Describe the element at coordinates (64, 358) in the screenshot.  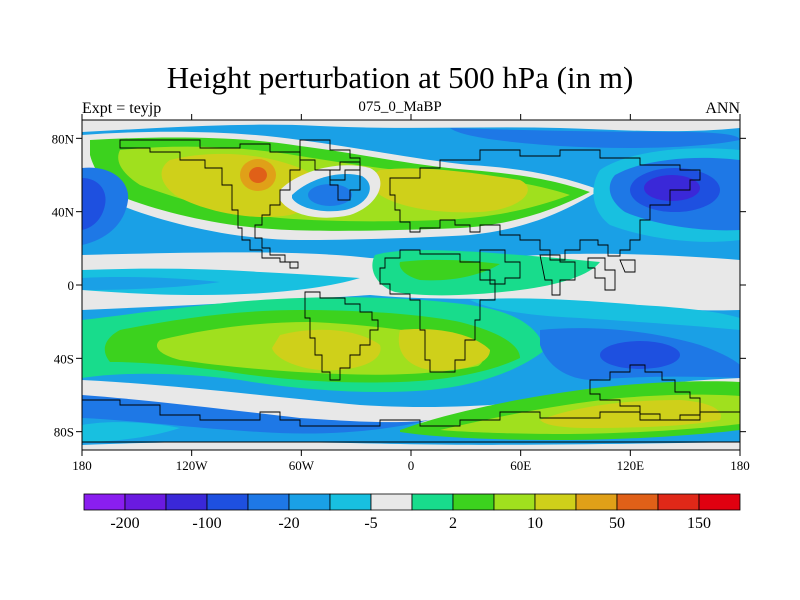
I see `lat-tick-label-3: 40S` at that location.